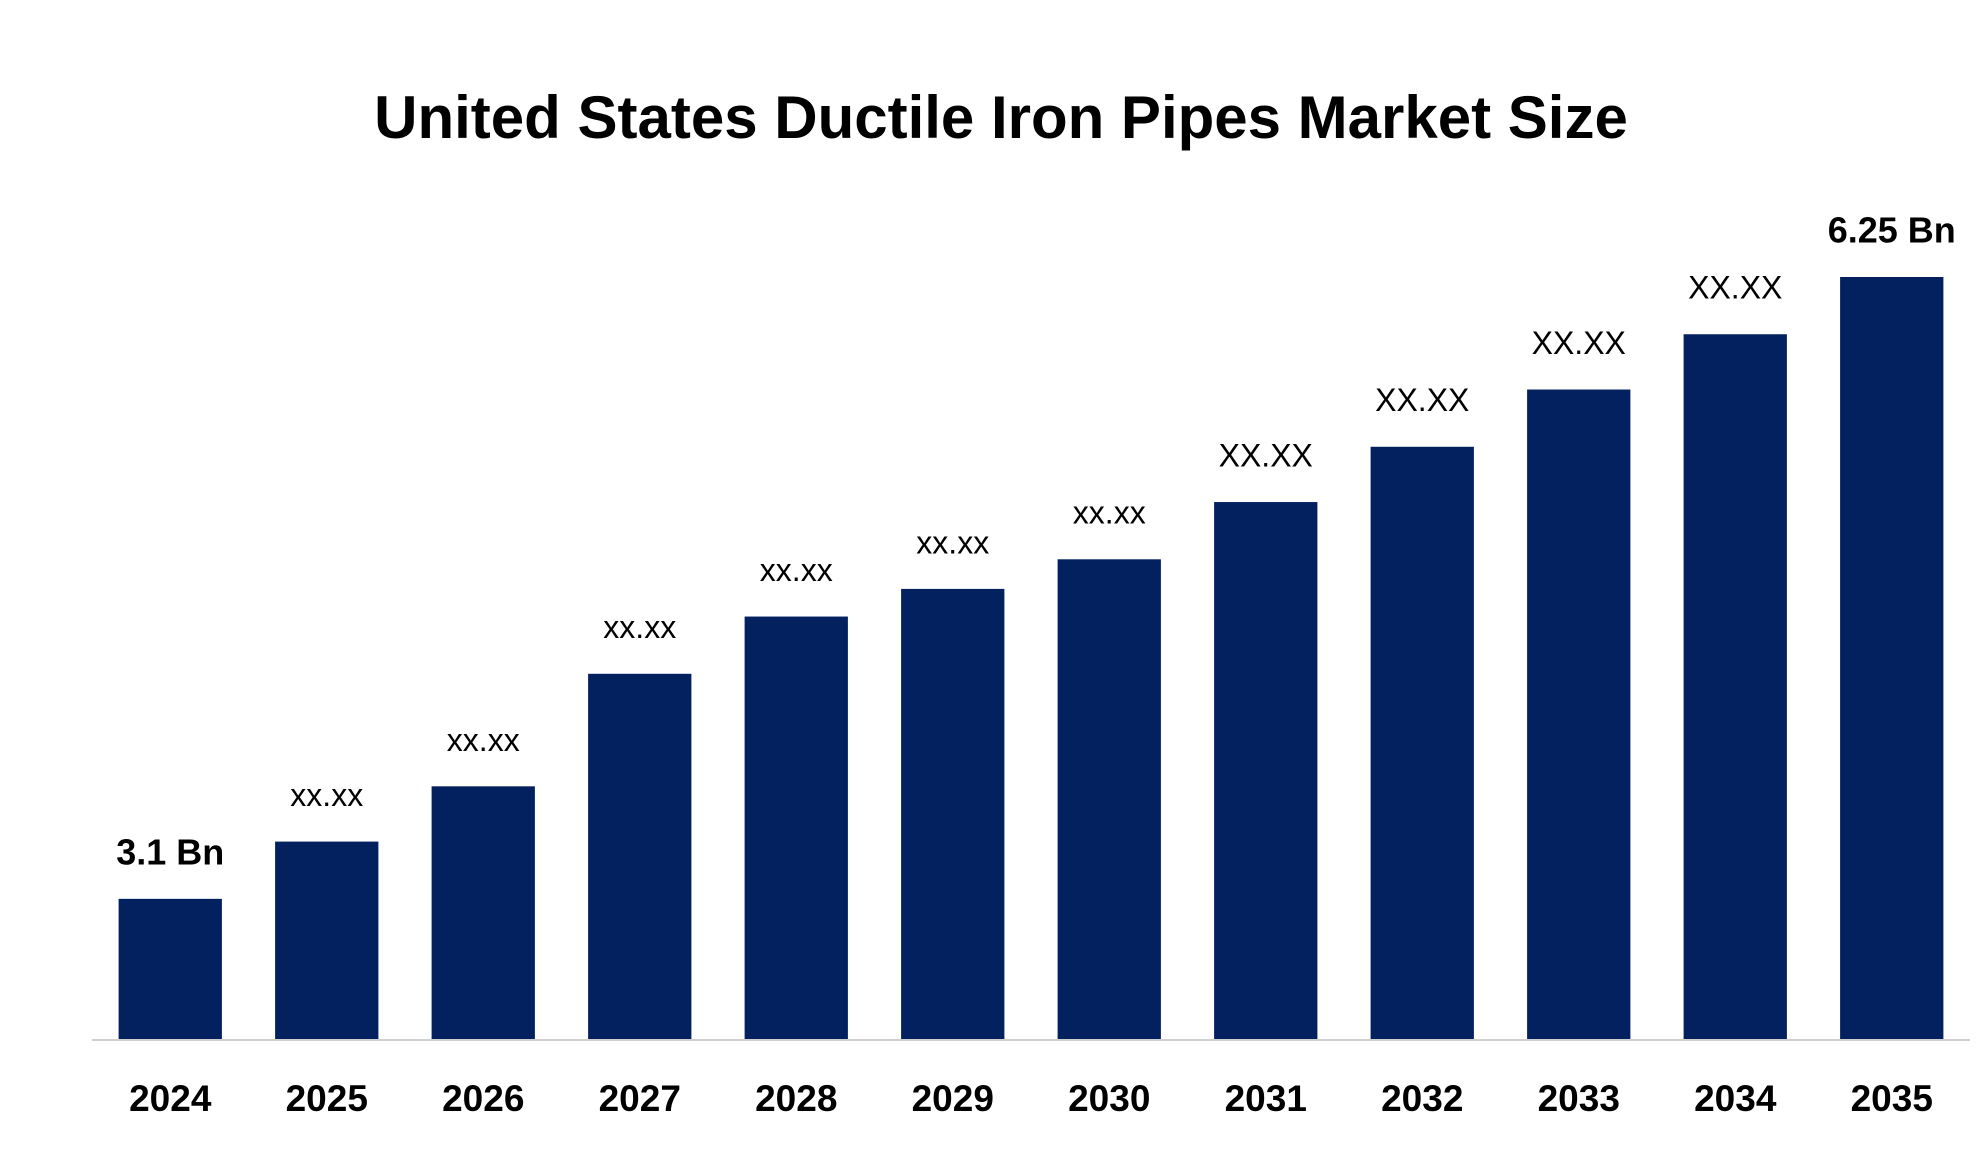  I want to click on x-tick-label: 2029, so click(953, 1098).